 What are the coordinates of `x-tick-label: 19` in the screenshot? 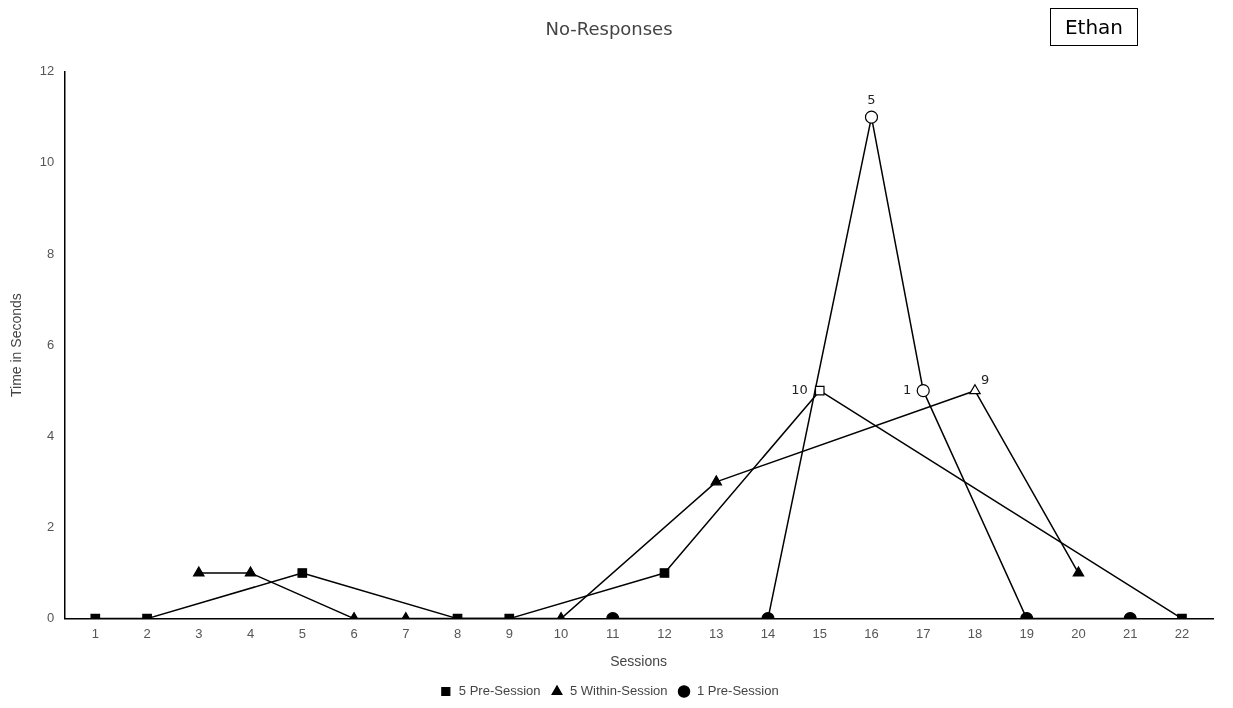 It's located at (1026, 633).